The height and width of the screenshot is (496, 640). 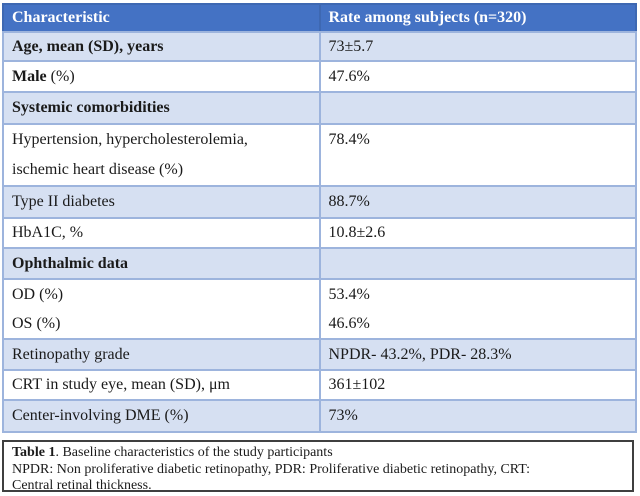 I want to click on row-label-line2: ischemic heart disease (%), so click(x=98, y=169).